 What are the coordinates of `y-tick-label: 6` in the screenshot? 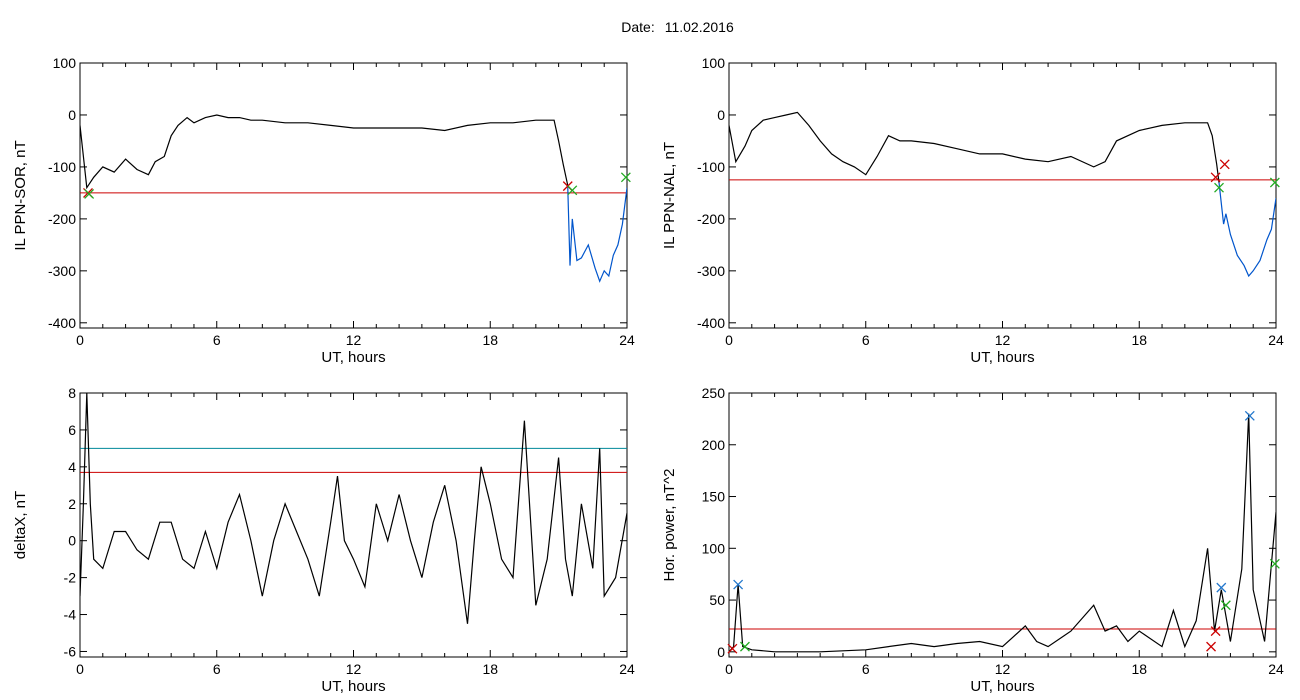 It's located at (72, 430).